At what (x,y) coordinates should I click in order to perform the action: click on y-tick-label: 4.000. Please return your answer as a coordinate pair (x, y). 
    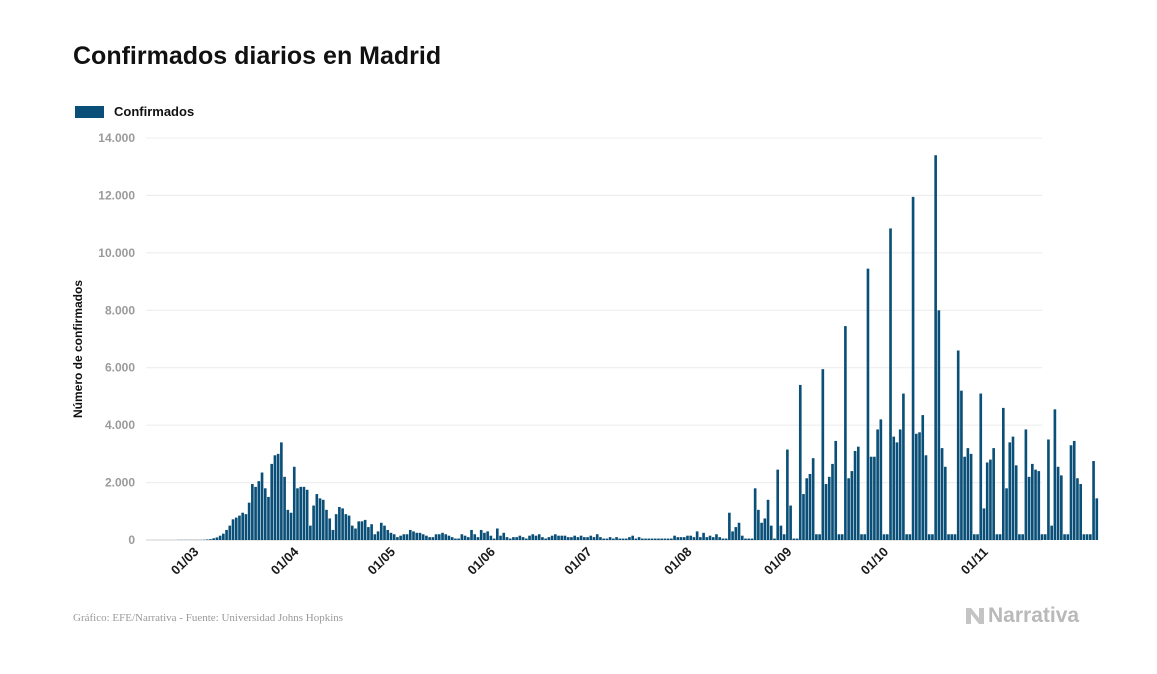
    Looking at the image, I should click on (120, 425).